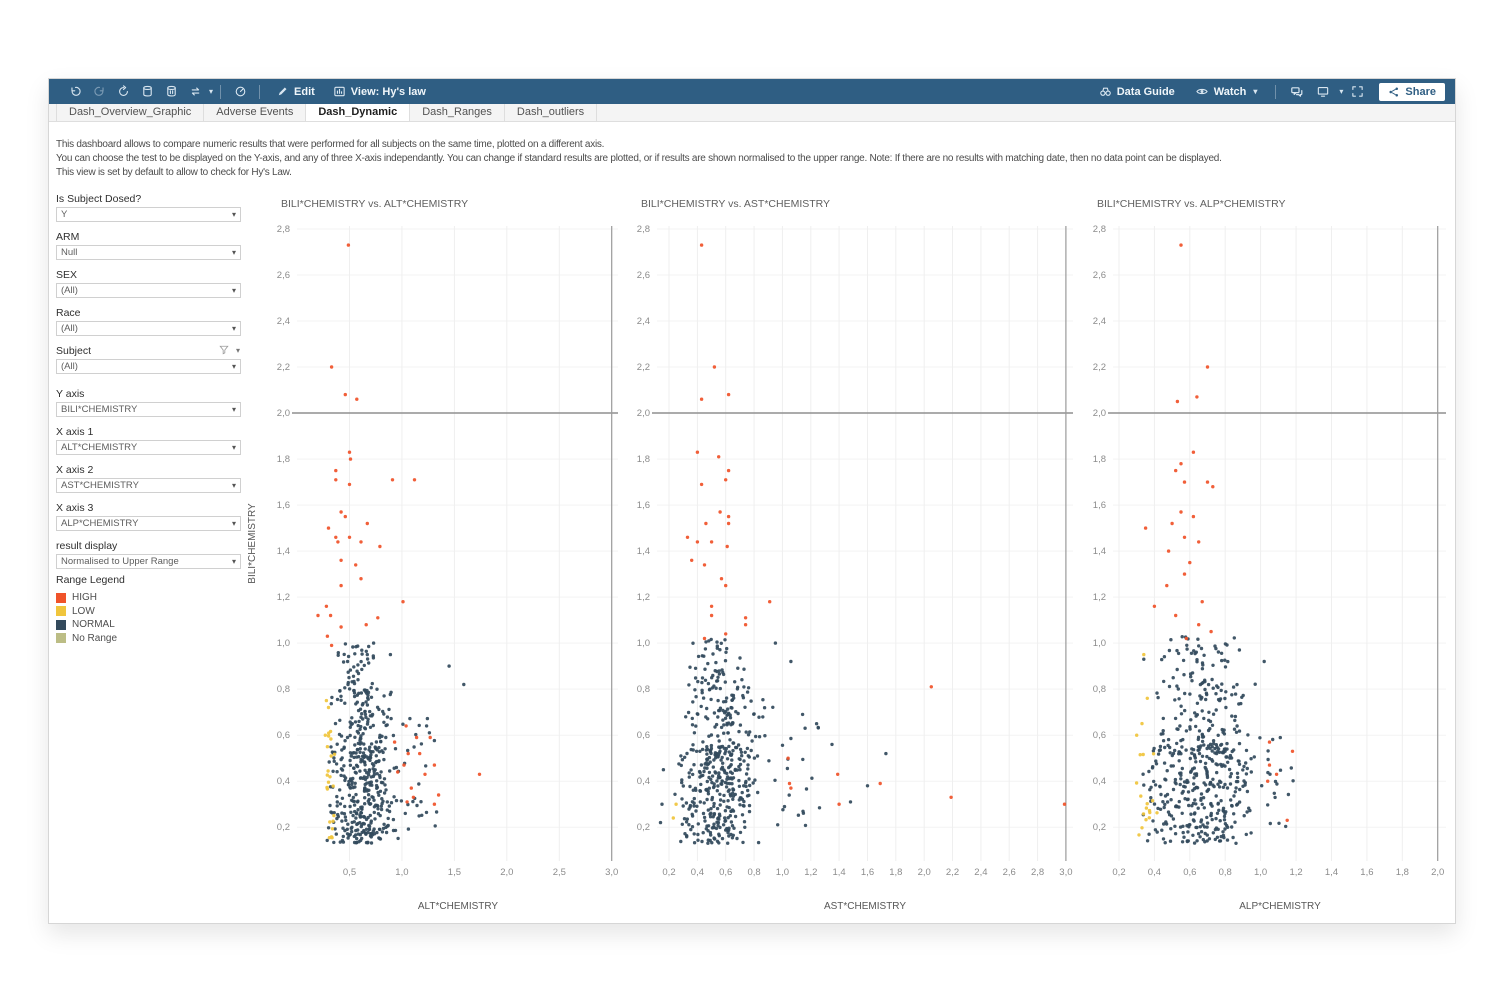 This screenshot has width=1504, height=1002. What do you see at coordinates (1226, 91) in the screenshot?
I see `watch-button: Watch ▾` at bounding box center [1226, 91].